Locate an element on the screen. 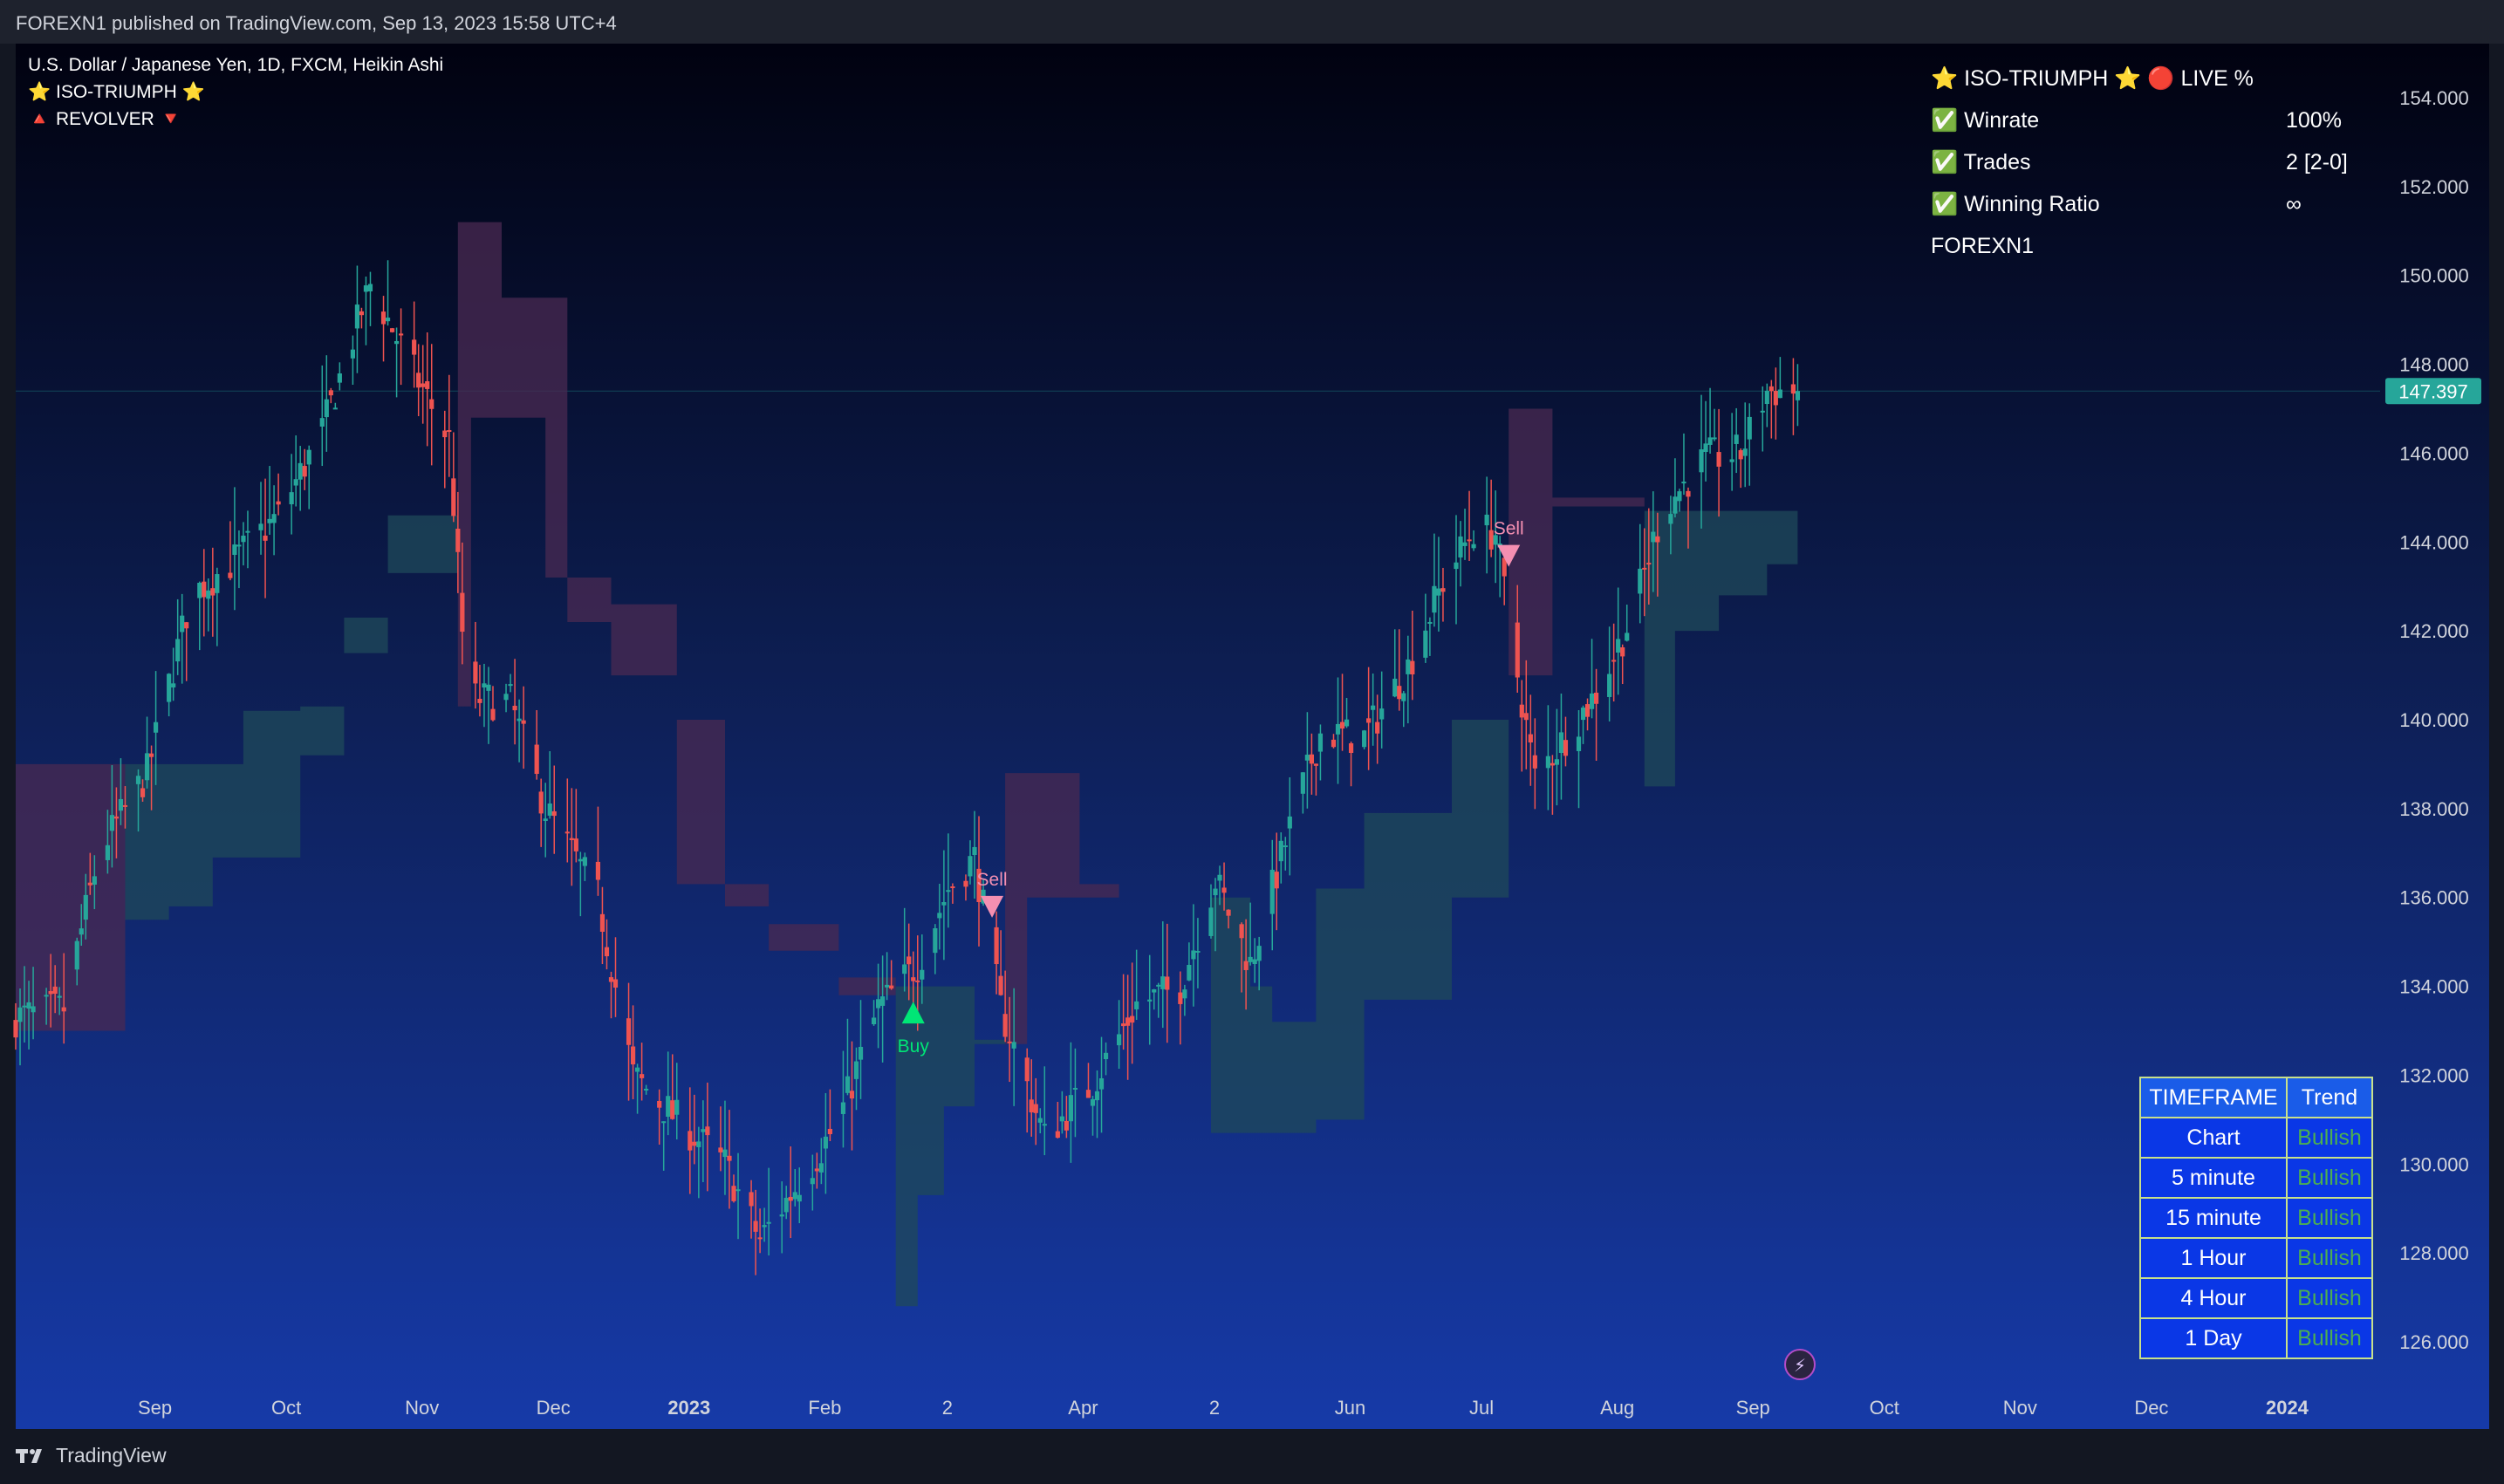 The height and width of the screenshot is (1484, 2504). bullish-band is located at coordinates (291, 715).